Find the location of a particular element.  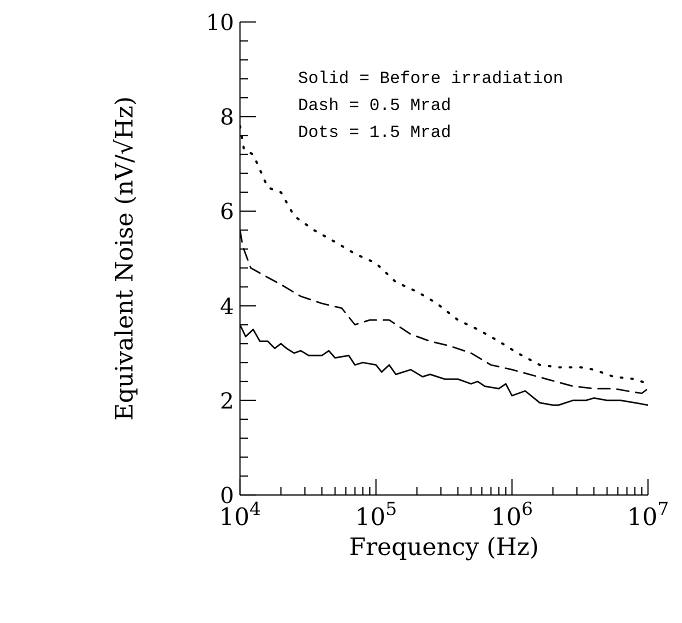

y-axis-title: Equivalent Noise (nV/√Hz) is located at coordinates (124, 258).